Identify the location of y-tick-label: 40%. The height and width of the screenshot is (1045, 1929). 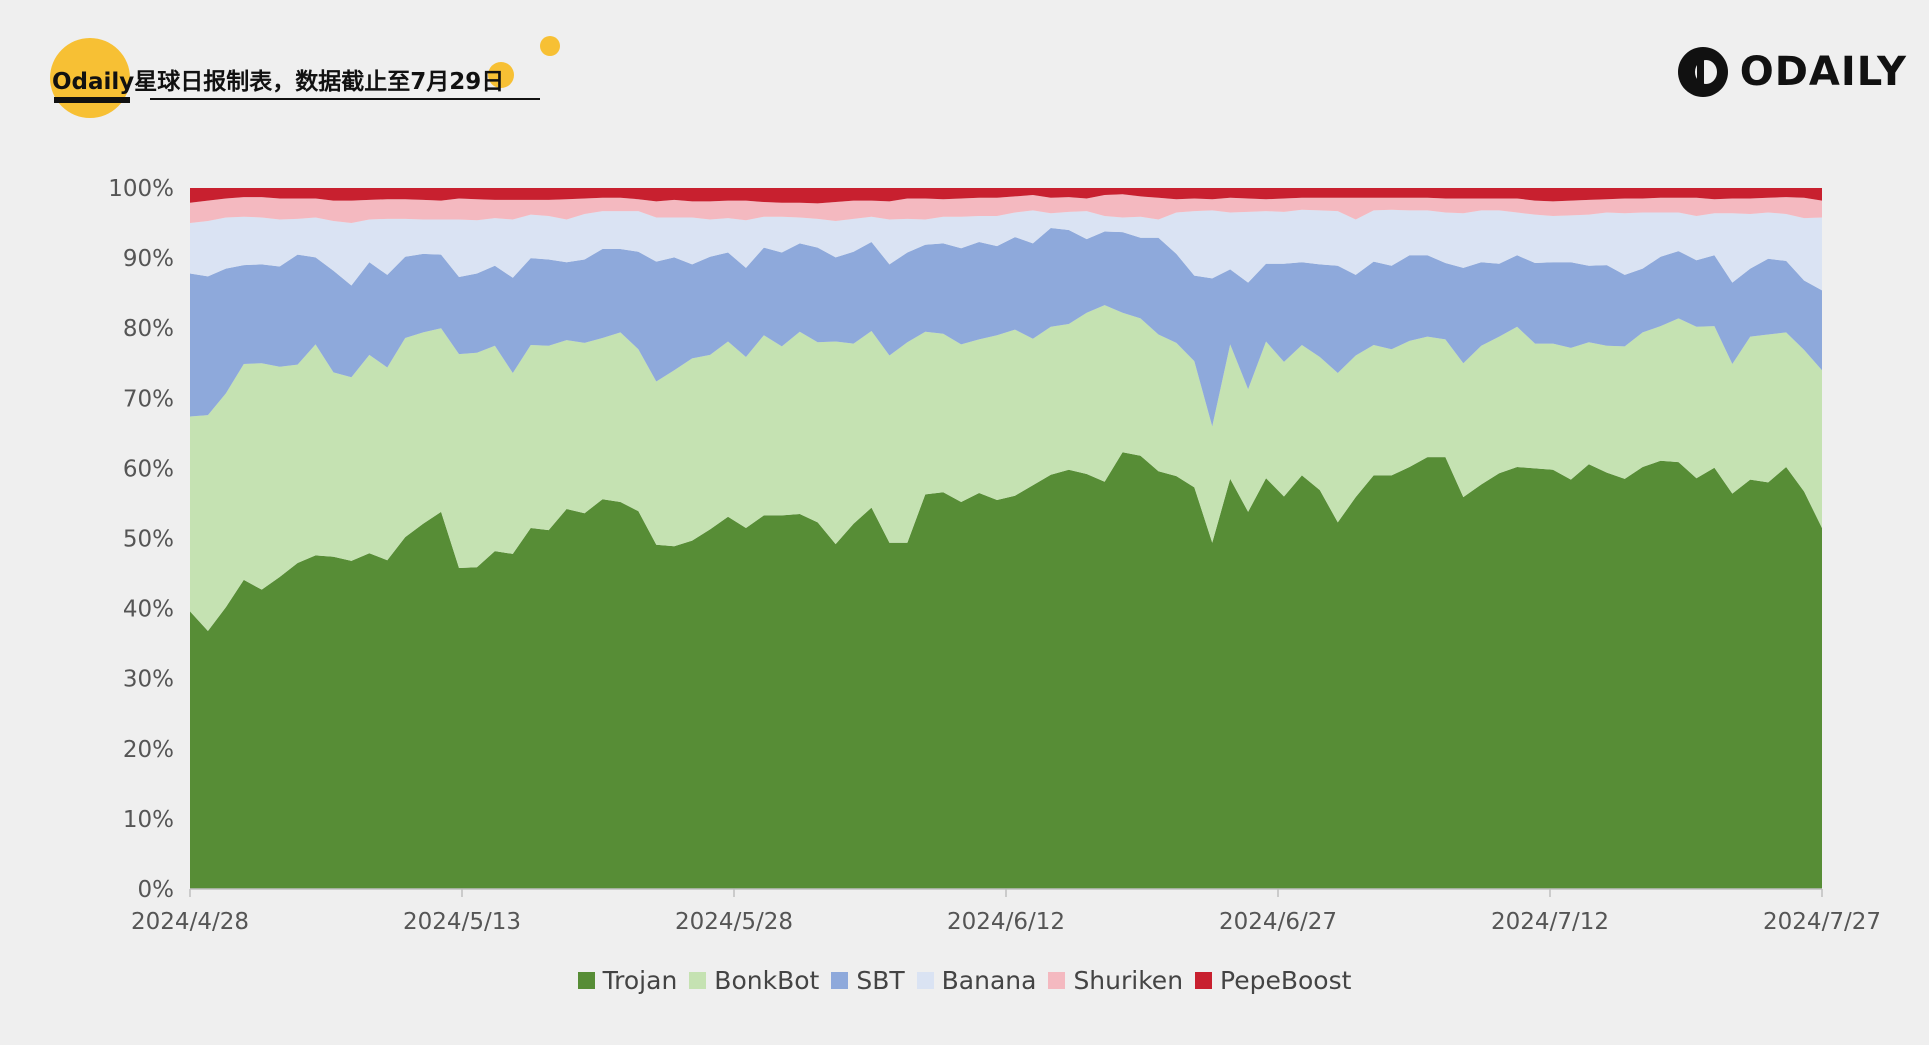
(148, 610).